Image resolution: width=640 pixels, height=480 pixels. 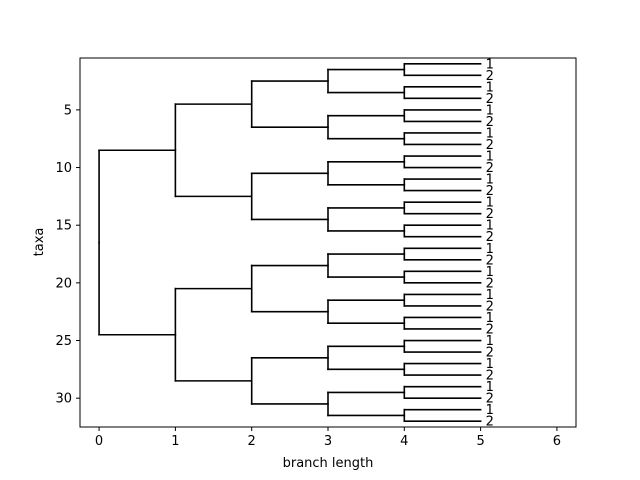 I want to click on x-tick-label: 1, so click(x=175, y=441).